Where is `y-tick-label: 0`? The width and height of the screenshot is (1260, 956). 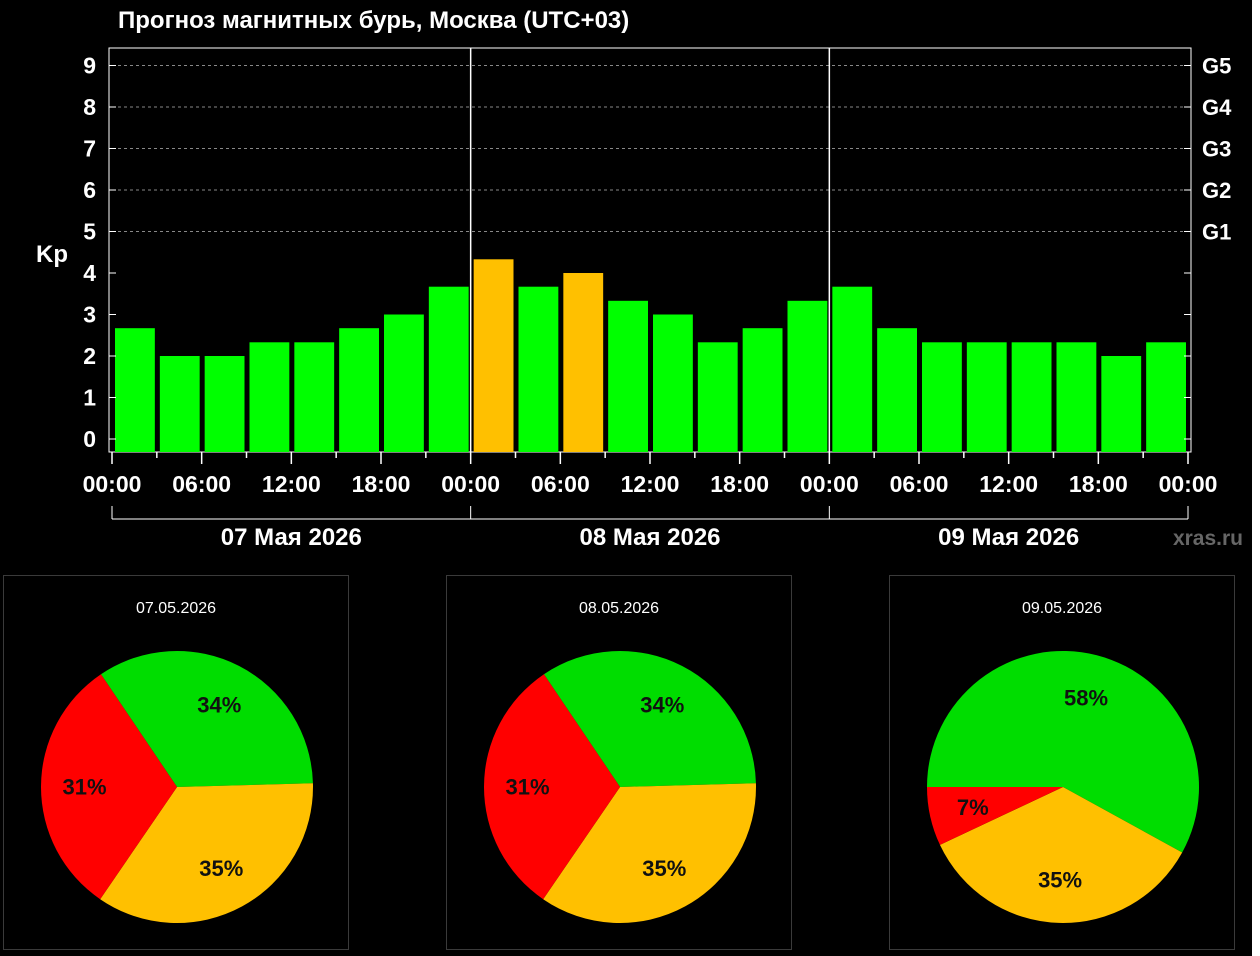
y-tick-label: 0 is located at coordinates (89, 439).